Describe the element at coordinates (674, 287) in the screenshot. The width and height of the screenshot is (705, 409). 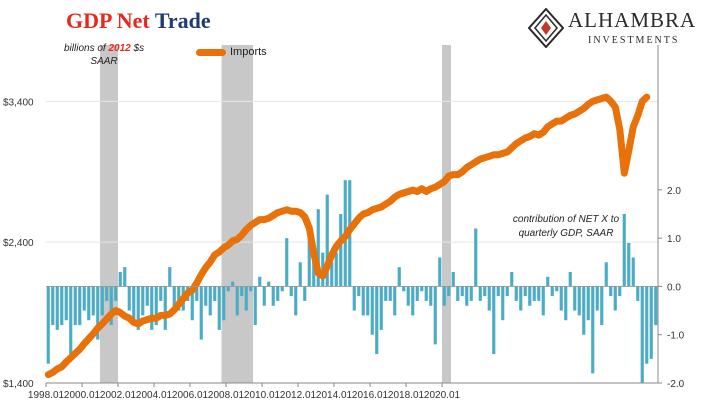
I see `y-right-tick-label: 0.0` at that location.